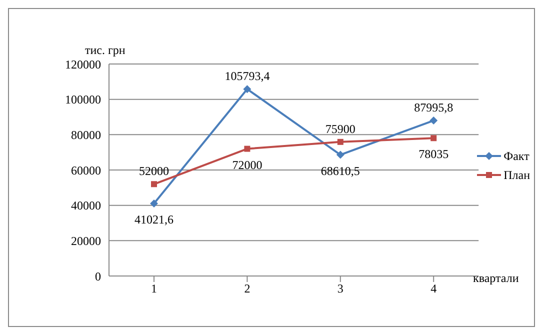 The width and height of the screenshot is (541, 333). Describe the element at coordinates (517, 156) in the screenshot. I see `legend-label: Факт` at that location.